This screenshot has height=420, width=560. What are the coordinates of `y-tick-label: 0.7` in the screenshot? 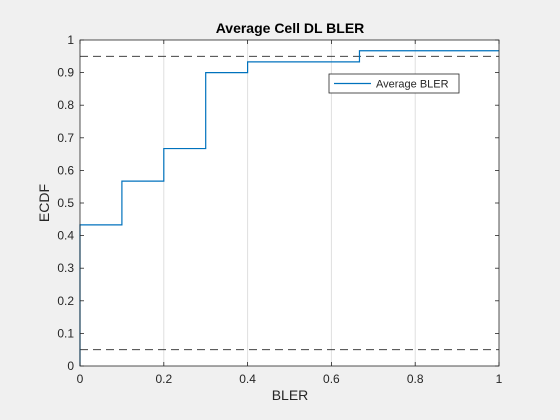 It's located at (65, 138).